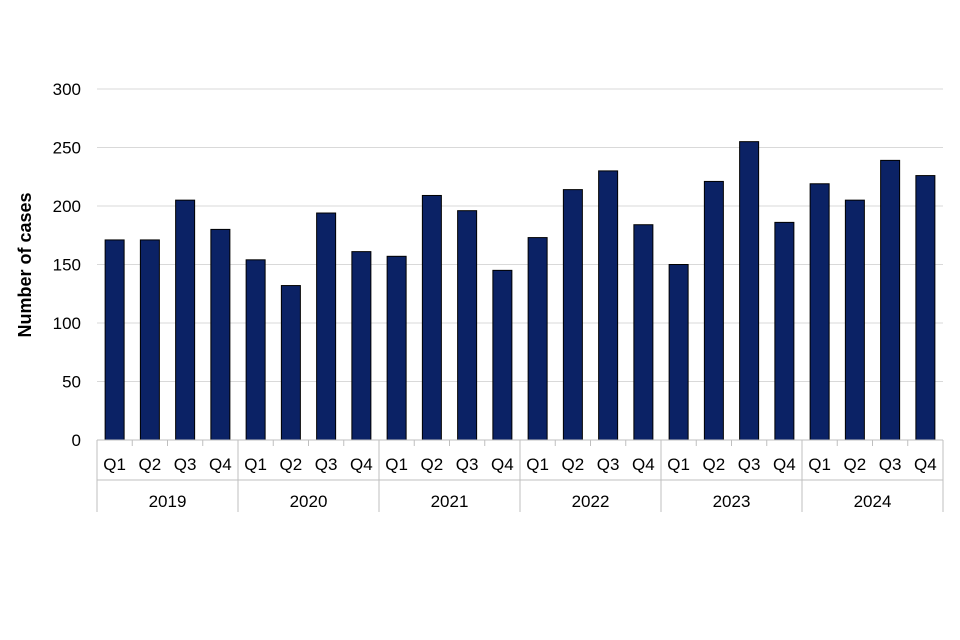  What do you see at coordinates (713, 310) in the screenshot?
I see `bar-2023-Q2` at bounding box center [713, 310].